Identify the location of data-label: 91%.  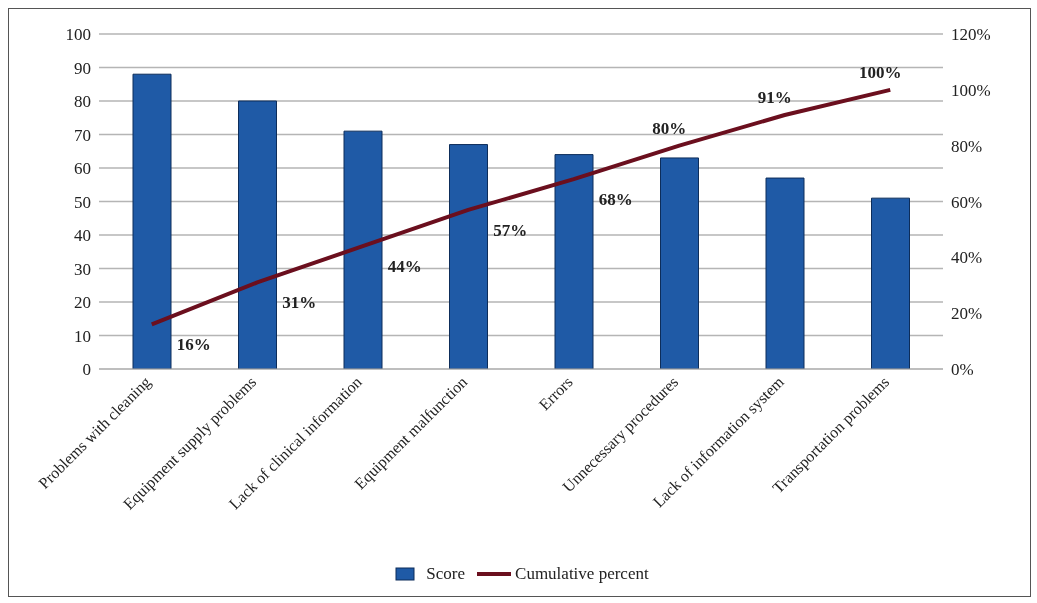
(774, 97).